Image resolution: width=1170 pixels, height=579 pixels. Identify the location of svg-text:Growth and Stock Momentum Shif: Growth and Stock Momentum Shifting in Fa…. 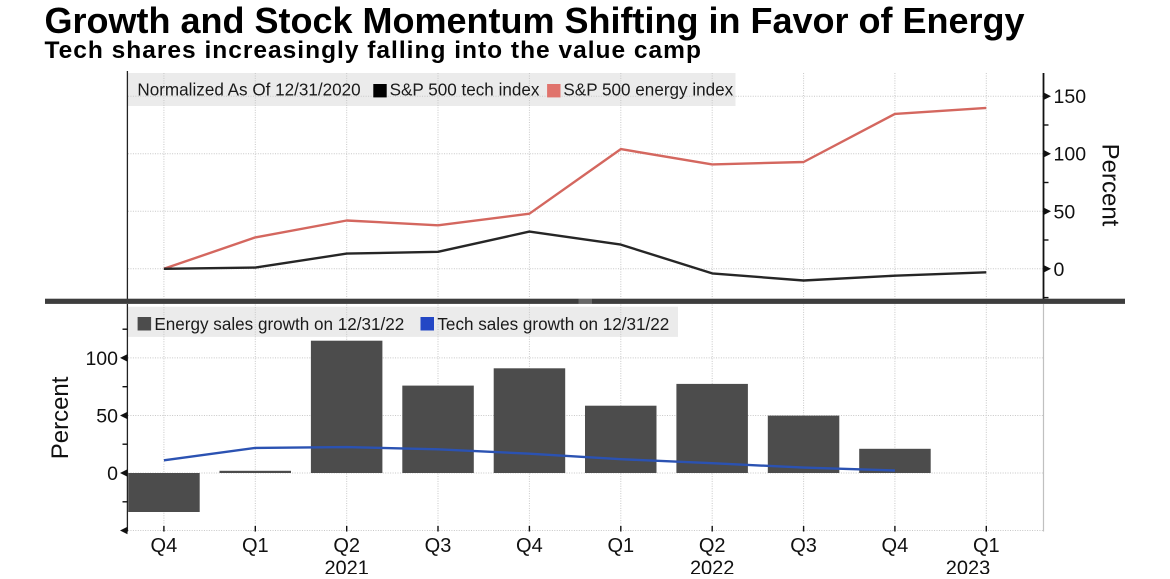
(535, 20).